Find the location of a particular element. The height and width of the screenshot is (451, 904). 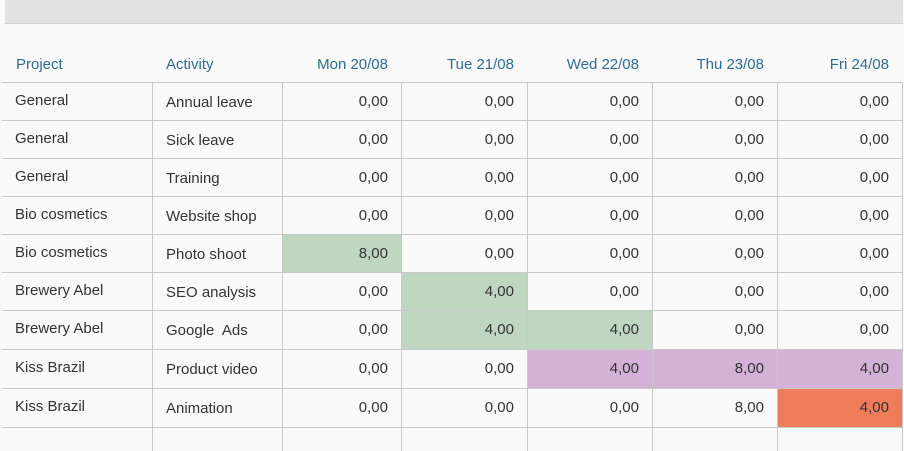

column-header-day: Thu 23/08 is located at coordinates (730, 64).